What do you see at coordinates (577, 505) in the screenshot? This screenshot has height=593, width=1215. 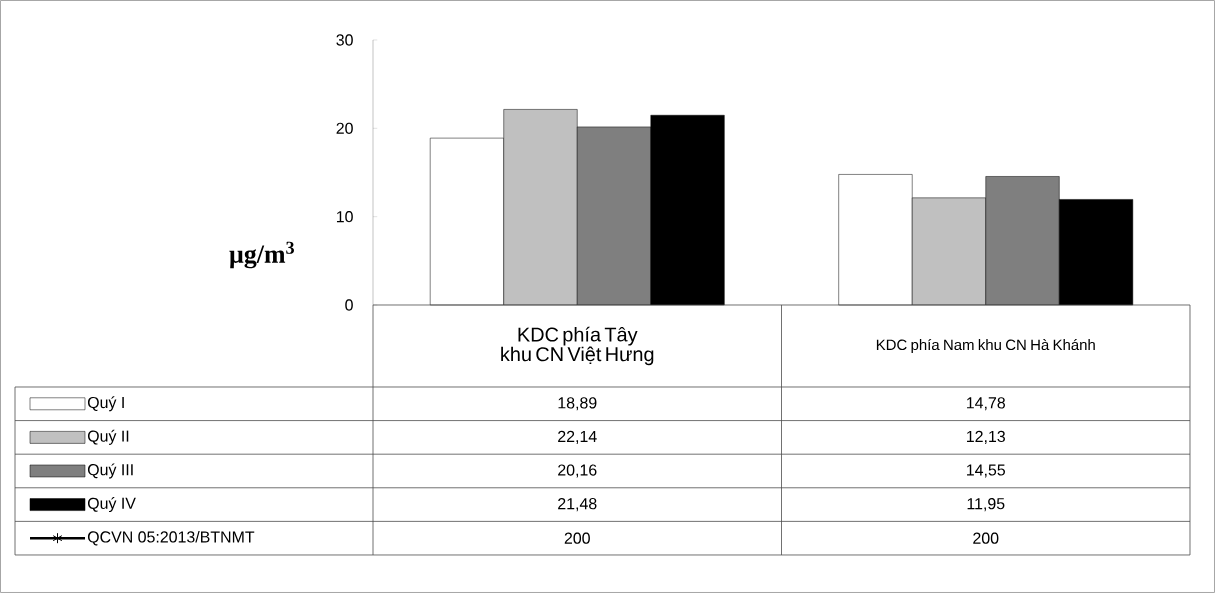 I see `data-label: 21,48` at bounding box center [577, 505].